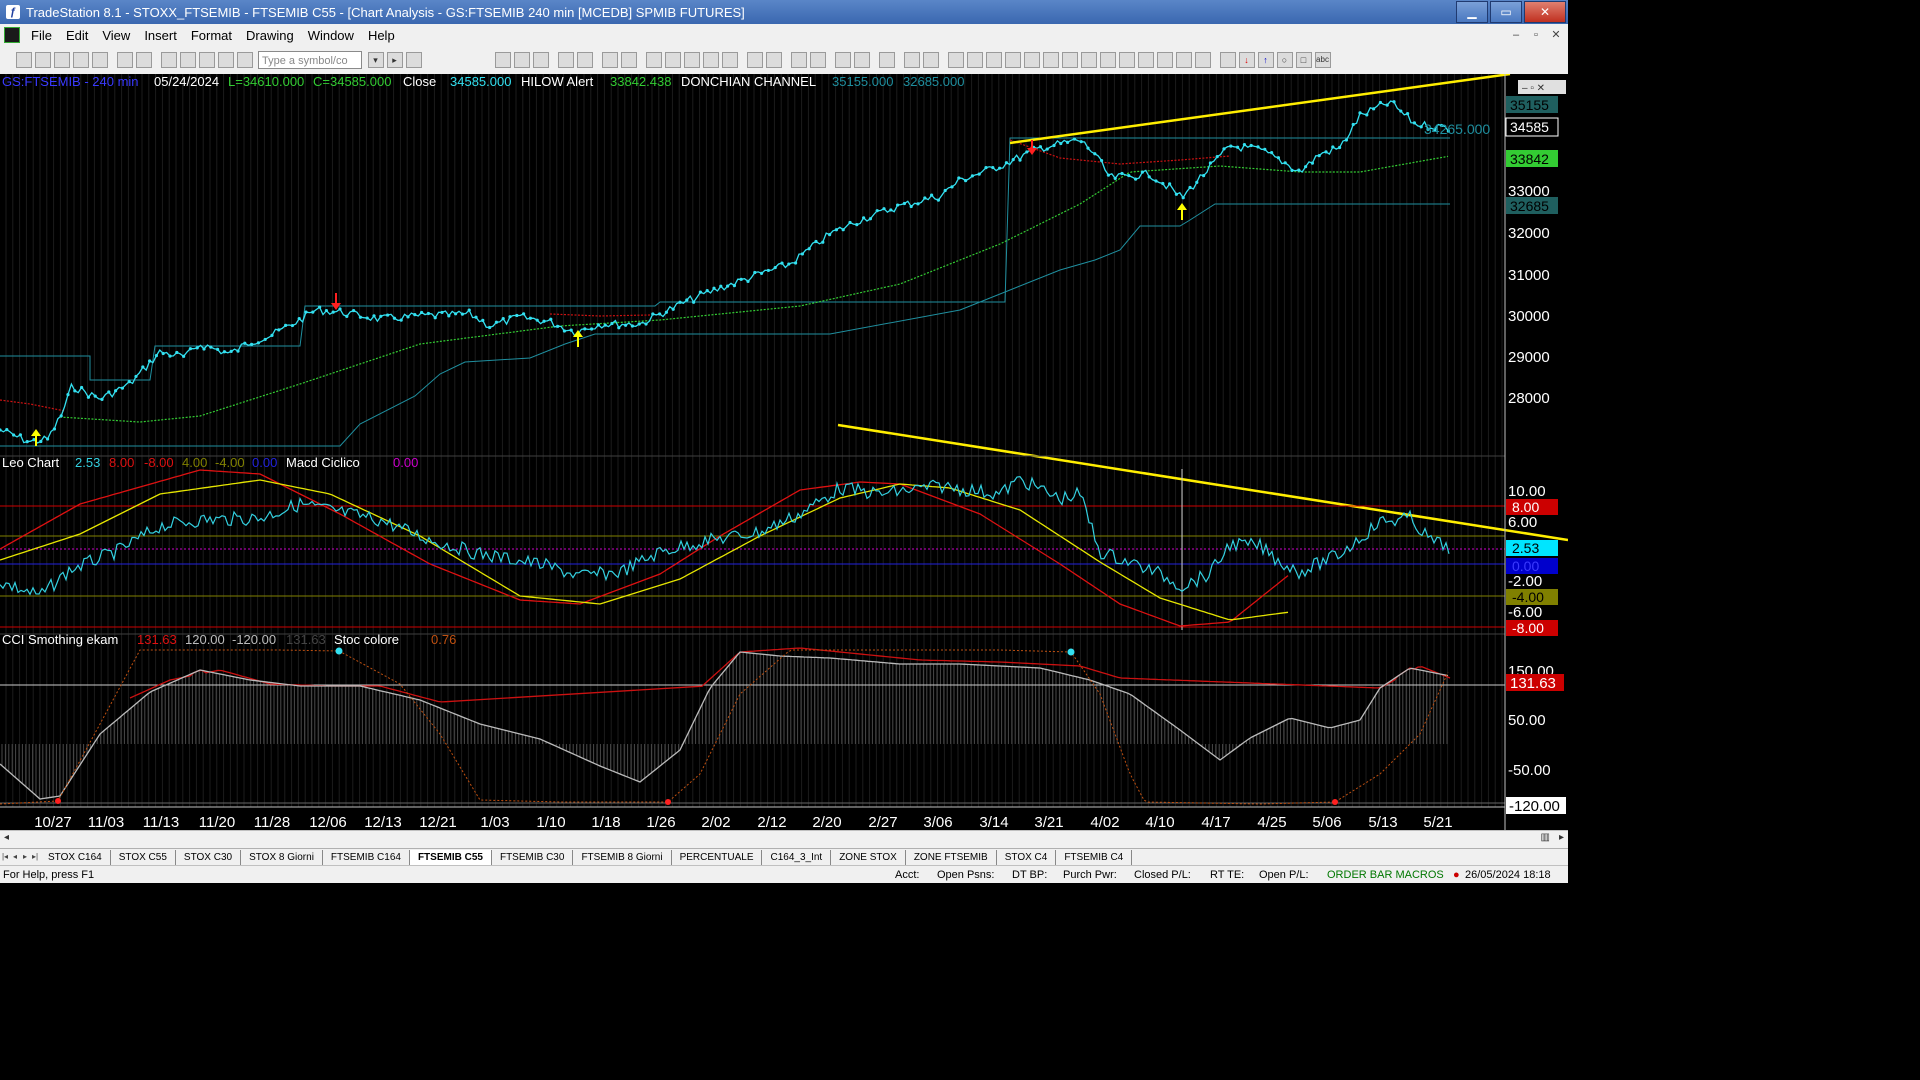 Image resolution: width=1920 pixels, height=1080 pixels. I want to click on order-bar-macros: ORDER BAR MACROS, so click(1385, 874).